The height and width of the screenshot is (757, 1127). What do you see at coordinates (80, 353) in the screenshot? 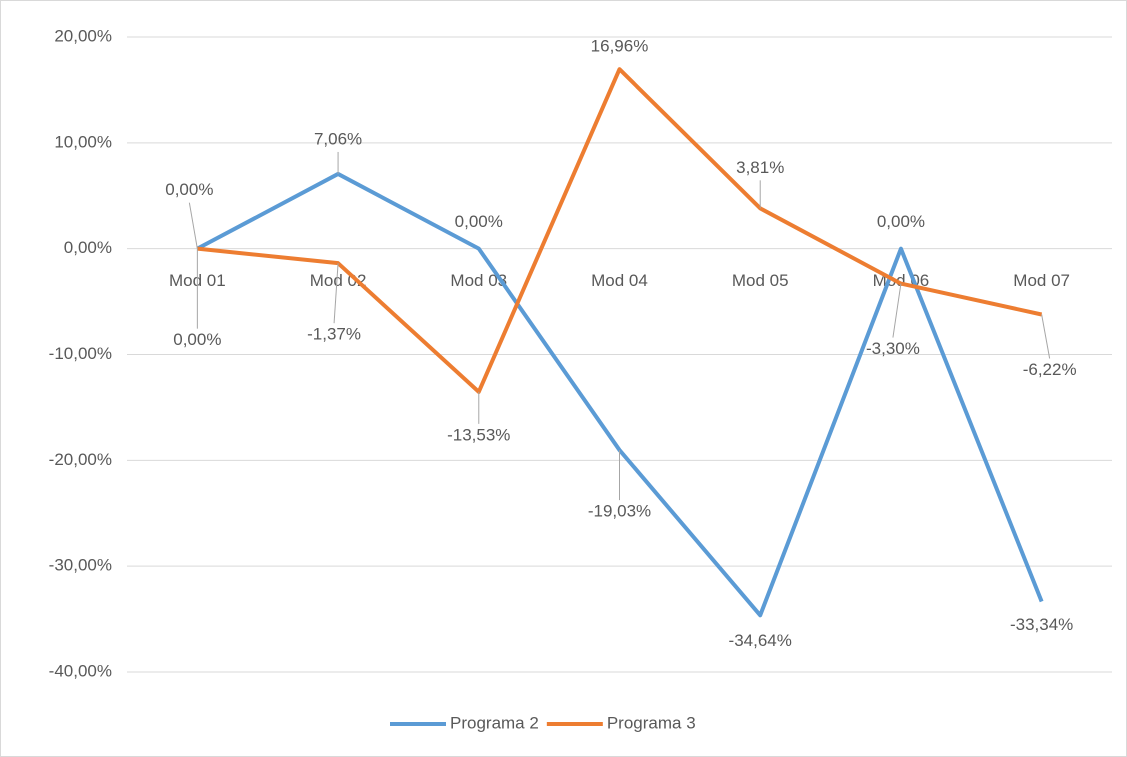
I see `y-tick-label: -10,00%` at bounding box center [80, 353].